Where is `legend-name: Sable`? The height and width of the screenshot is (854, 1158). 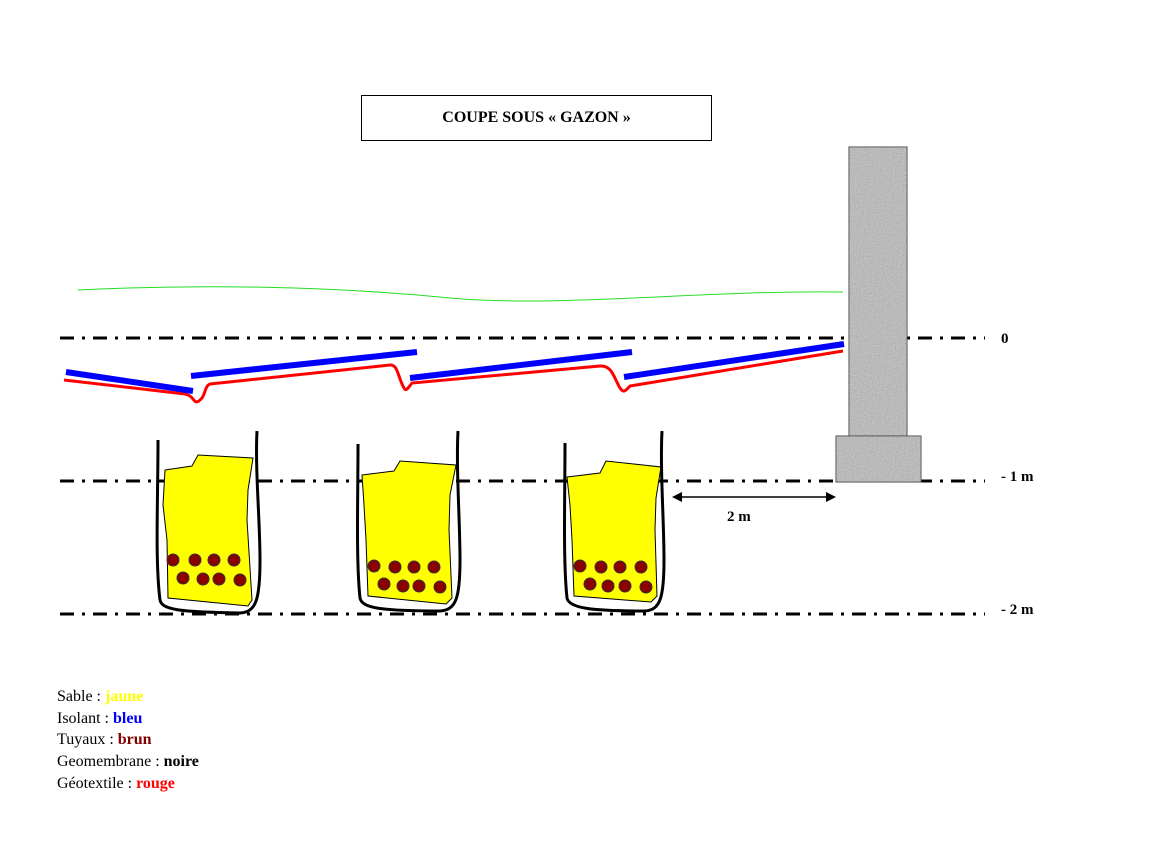
legend-name: Sable is located at coordinates (75, 696).